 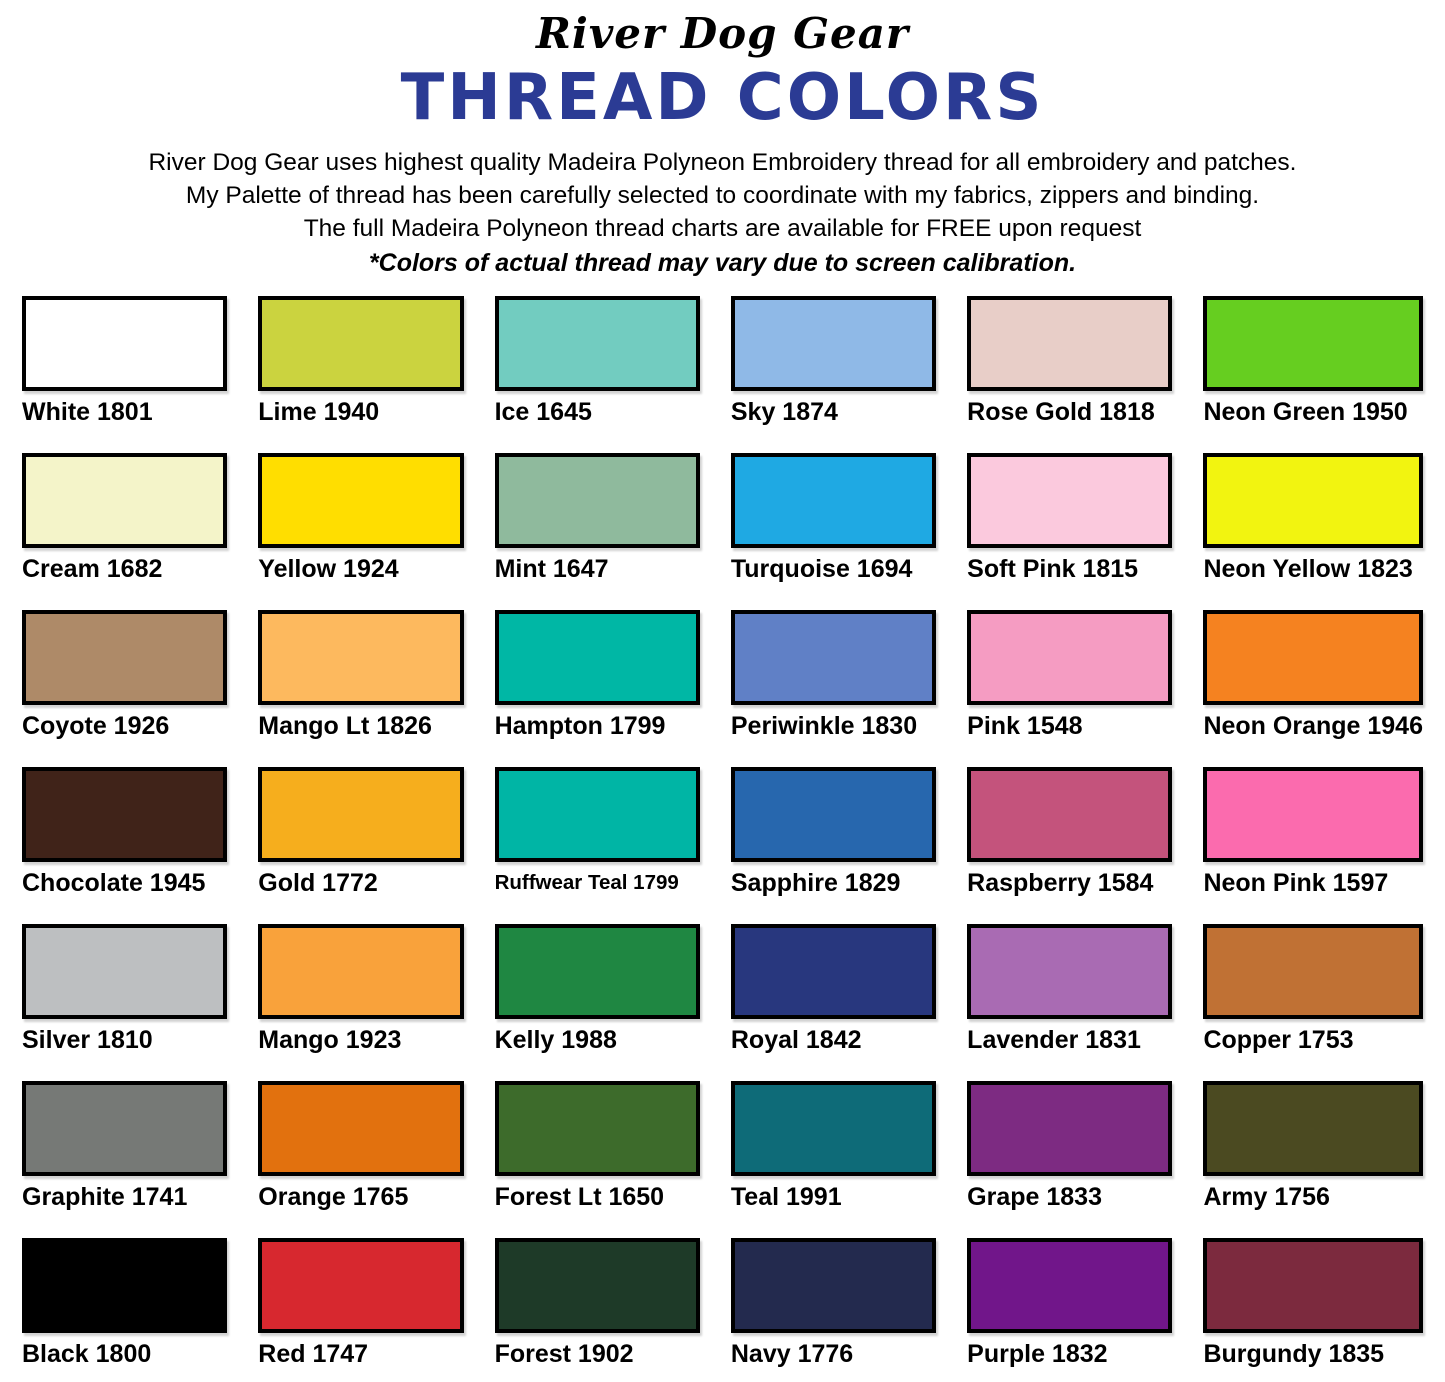 I want to click on swatch-card: Periwinkle 1830, so click(x=833, y=675).